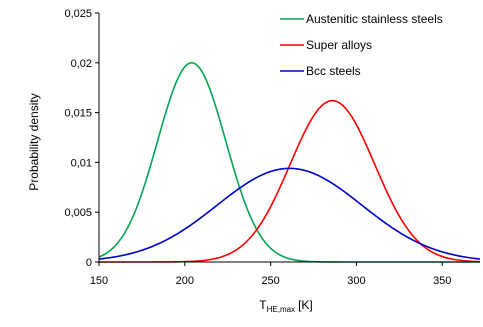 Image resolution: width=483 pixels, height=327 pixels. What do you see at coordinates (356, 281) in the screenshot?
I see `x-tick-label: 300` at bounding box center [356, 281].